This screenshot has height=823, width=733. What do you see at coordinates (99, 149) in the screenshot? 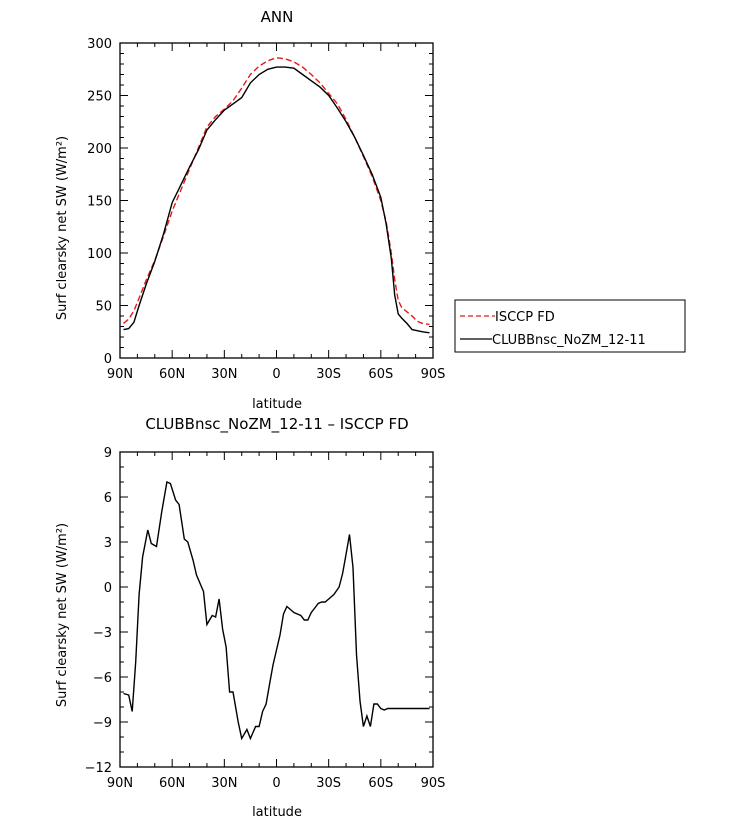
I see `y-tick-label: 200` at bounding box center [99, 149].